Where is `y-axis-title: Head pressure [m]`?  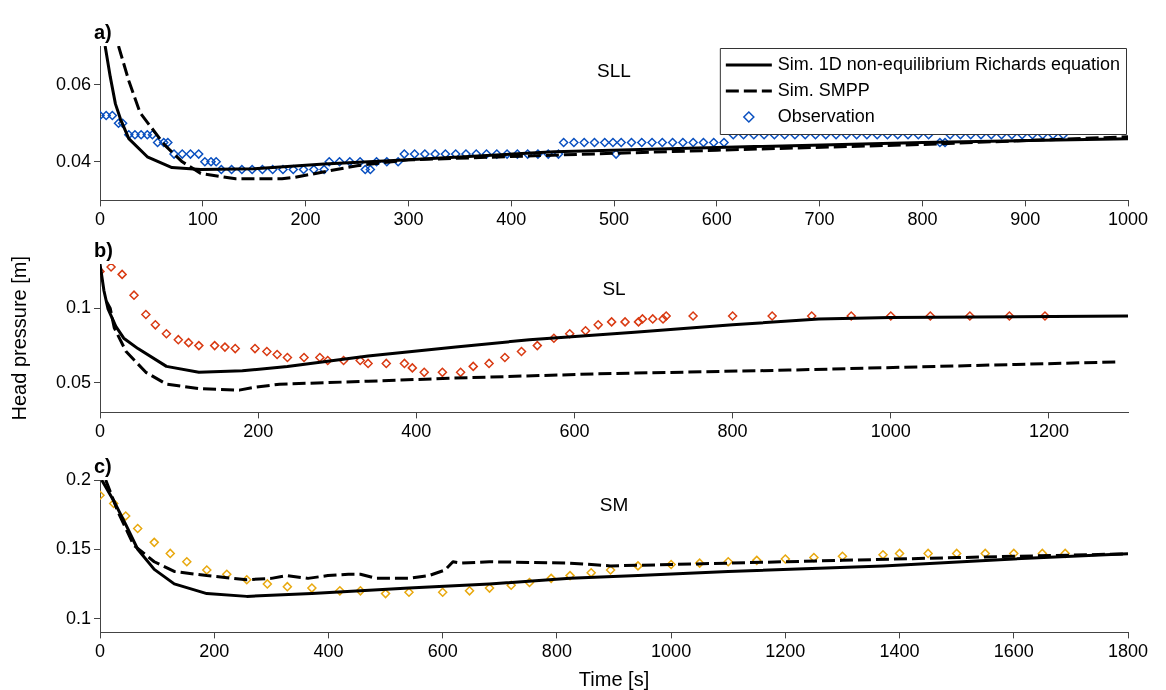
y-axis-title: Head pressure [m] is located at coordinates (18, 338).